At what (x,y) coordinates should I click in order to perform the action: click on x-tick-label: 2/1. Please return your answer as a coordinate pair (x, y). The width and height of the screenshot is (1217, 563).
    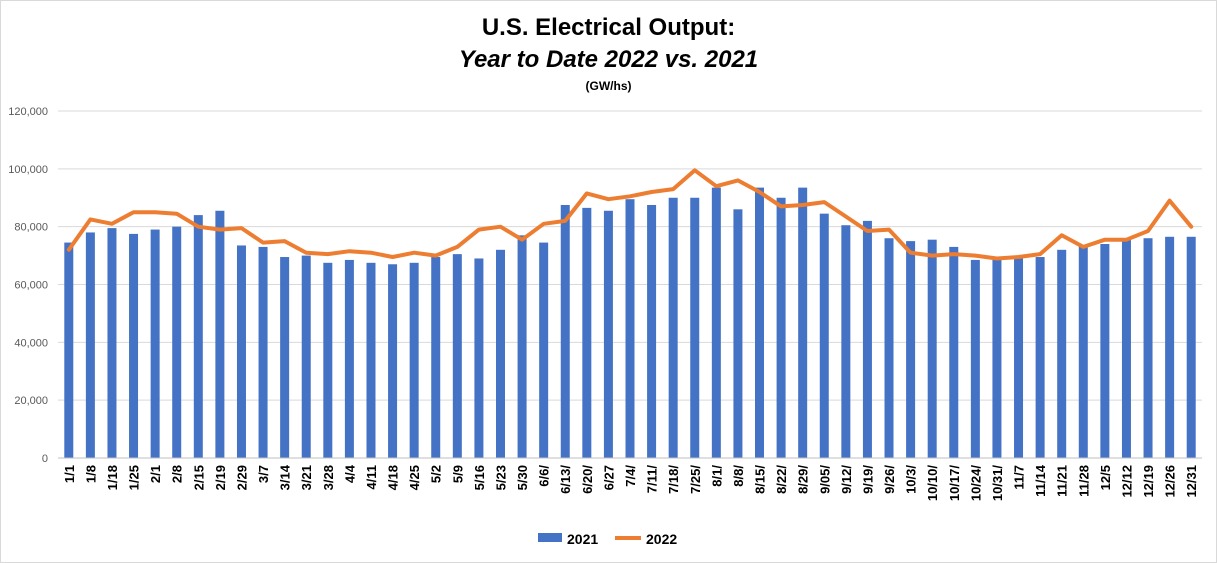
    Looking at the image, I should click on (155, 474).